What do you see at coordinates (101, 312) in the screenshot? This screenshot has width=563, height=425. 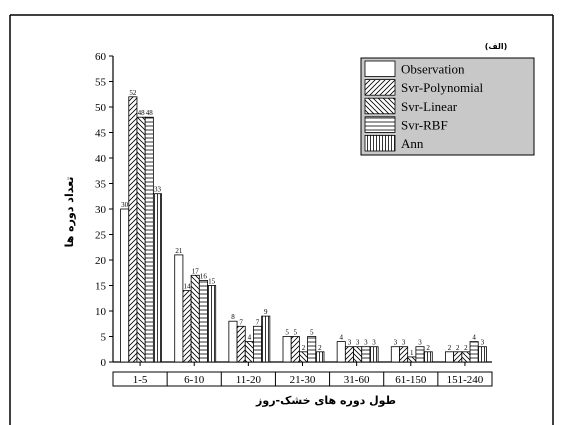 I see `y-tick-label: 10` at bounding box center [101, 312].